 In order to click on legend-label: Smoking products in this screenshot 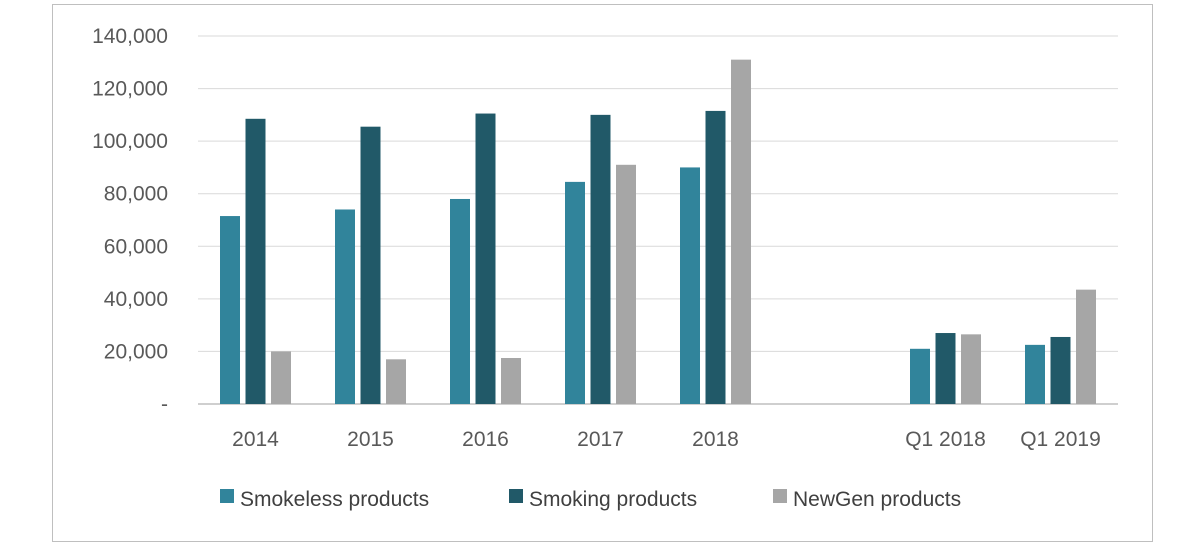, I will do `click(613, 499)`.